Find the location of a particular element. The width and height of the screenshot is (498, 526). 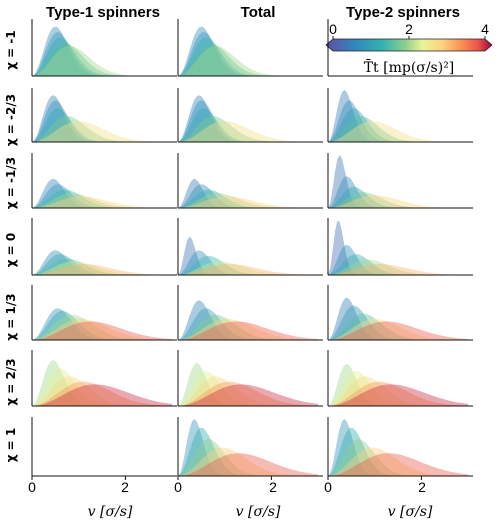

panel-r3-c3 is located at coordinates (400, 181).